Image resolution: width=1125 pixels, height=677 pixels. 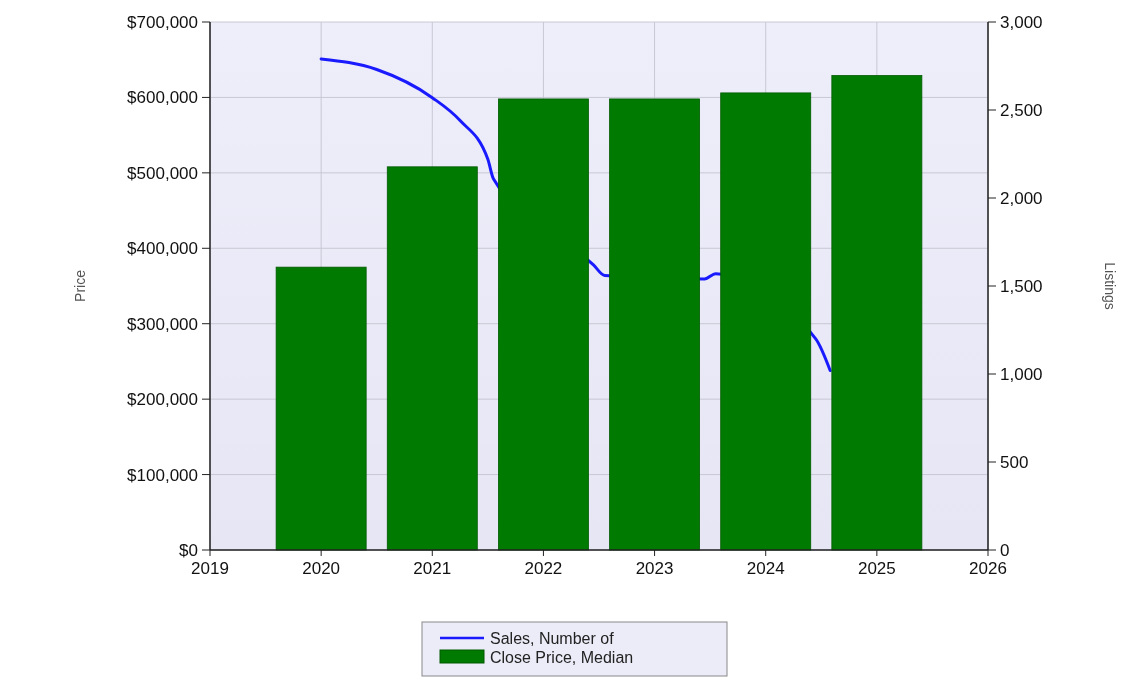 I want to click on x-tick-label: 2023, so click(x=654, y=568).